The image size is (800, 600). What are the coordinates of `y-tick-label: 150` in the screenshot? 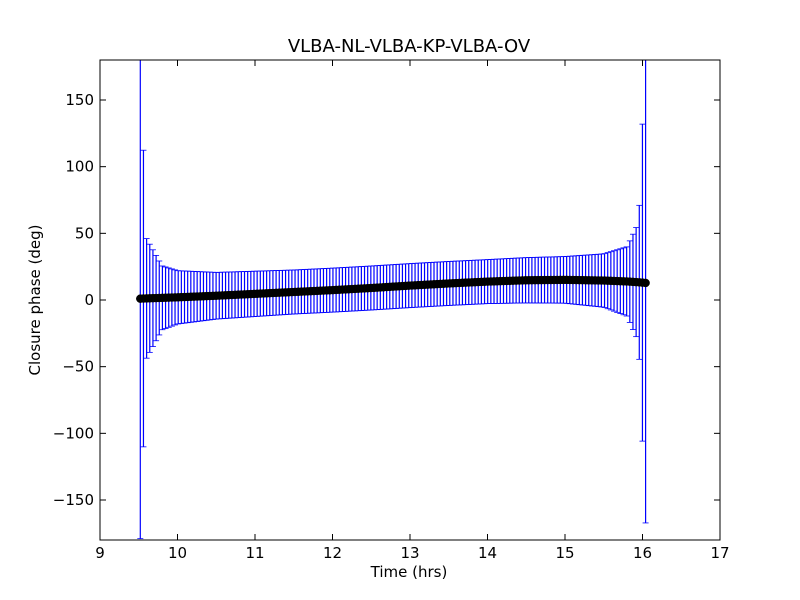 It's located at (79, 100).